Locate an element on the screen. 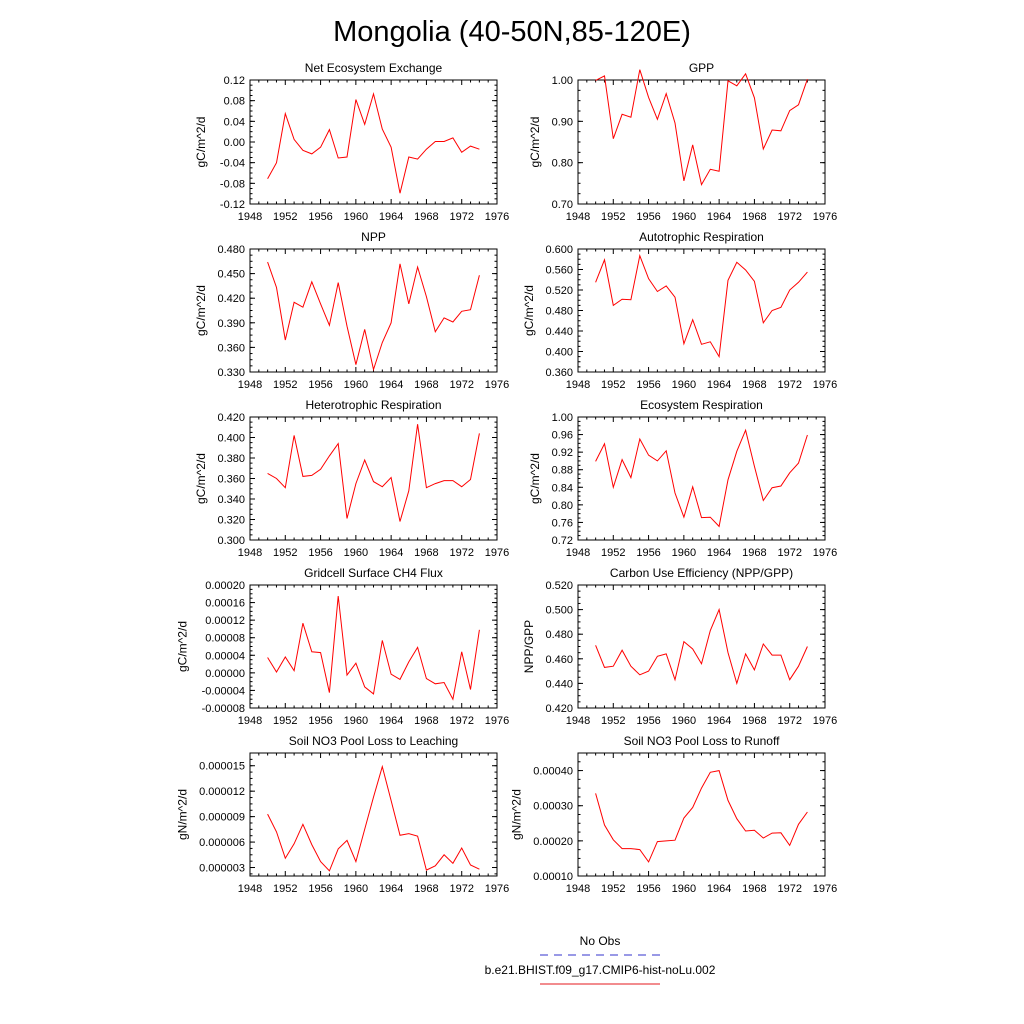 Image resolution: width=1024 pixels, height=1024 pixels. y-tick-label: 0.390 is located at coordinates (231, 324).